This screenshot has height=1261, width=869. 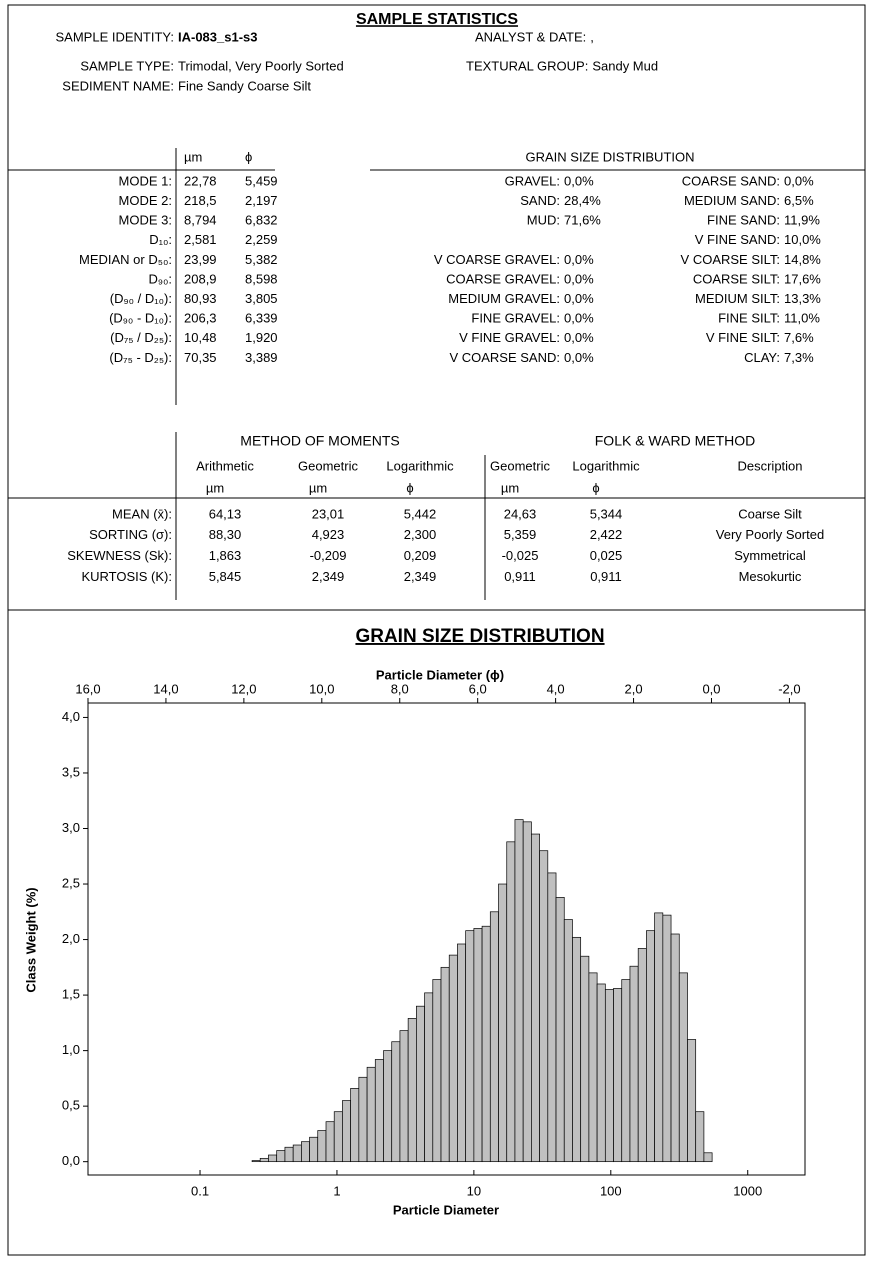 I want to click on cell: 2,259, so click(x=261, y=239).